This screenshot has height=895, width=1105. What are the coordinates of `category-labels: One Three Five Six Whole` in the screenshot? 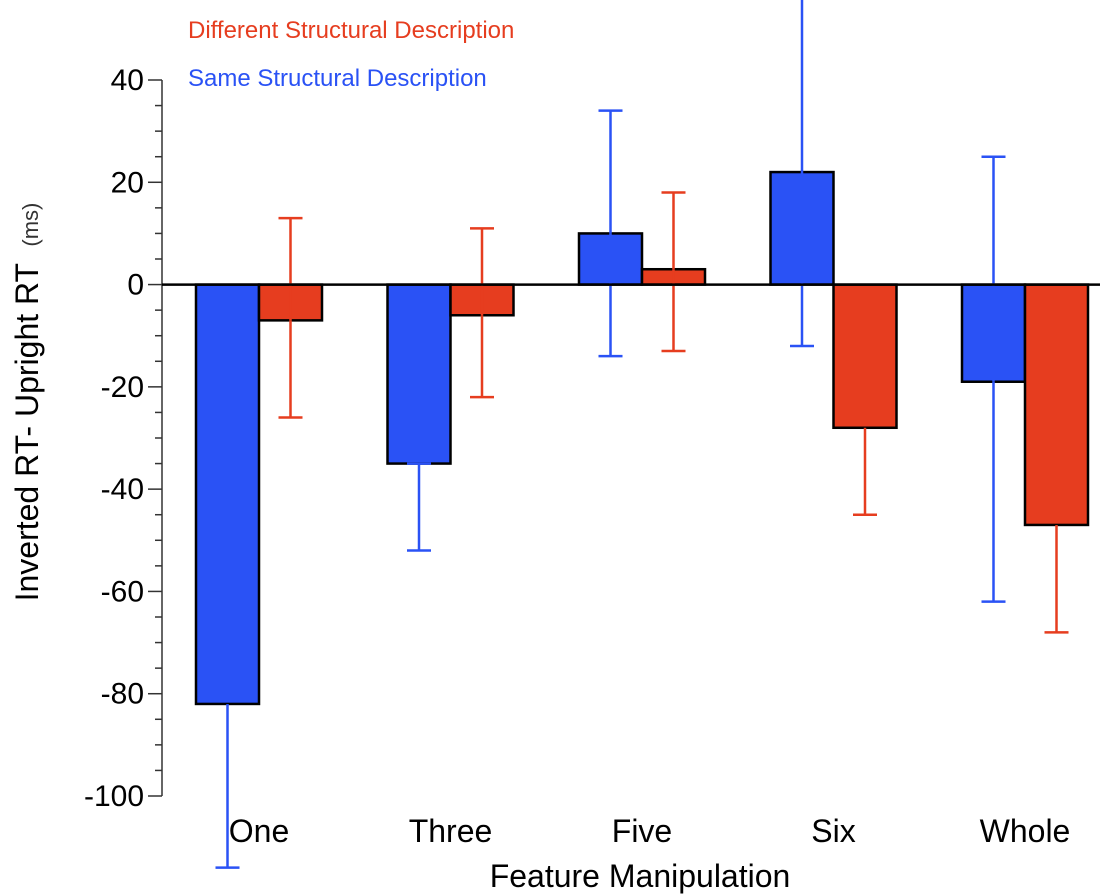 It's located at (650, 831).